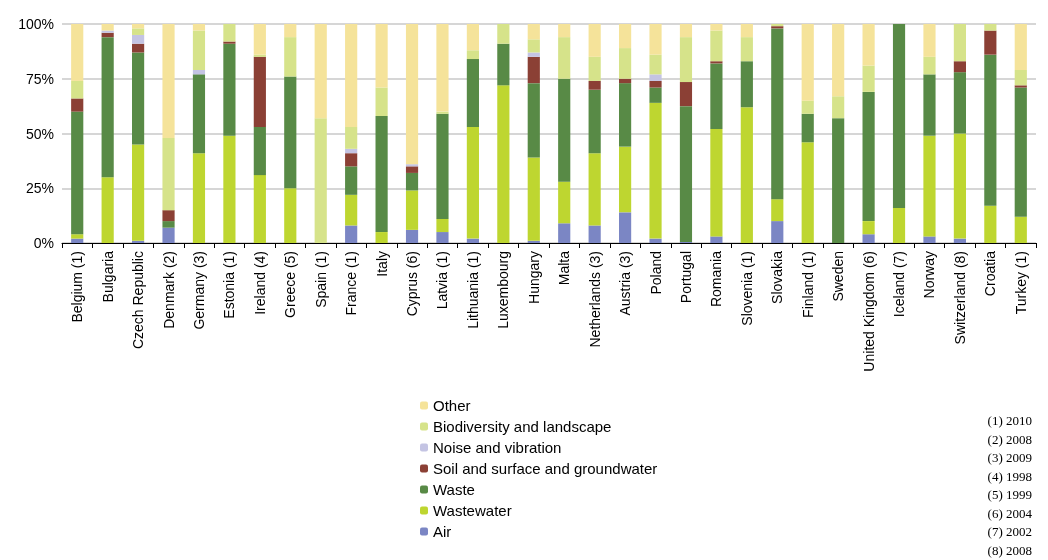 This screenshot has height=560, width=1048. Describe the element at coordinates (168, 290) in the screenshot. I see `x-tick-label: Denmark (2)` at that location.